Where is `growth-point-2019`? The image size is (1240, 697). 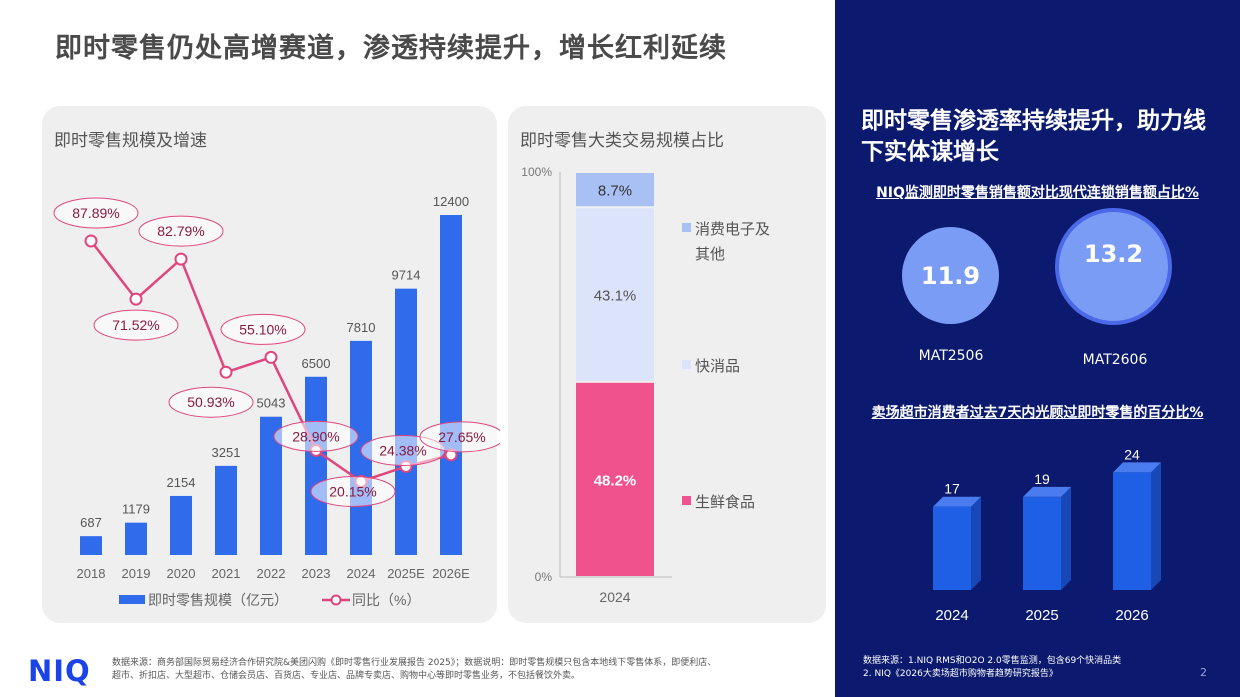 growth-point-2019 is located at coordinates (136, 299).